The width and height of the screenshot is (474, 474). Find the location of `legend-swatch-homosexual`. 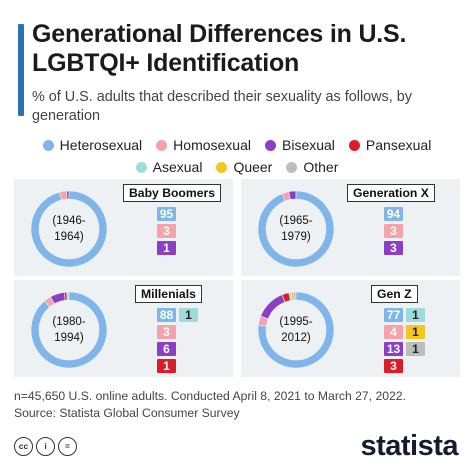

legend-swatch-homosexual is located at coordinates (162, 145).